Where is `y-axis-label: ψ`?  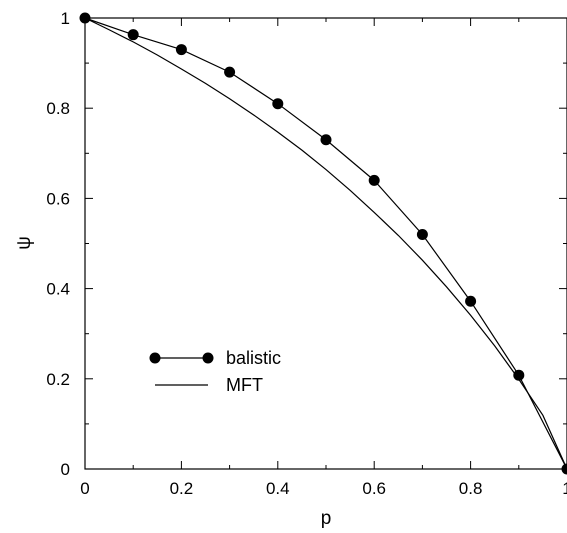
y-axis-label: ψ is located at coordinates (24, 243).